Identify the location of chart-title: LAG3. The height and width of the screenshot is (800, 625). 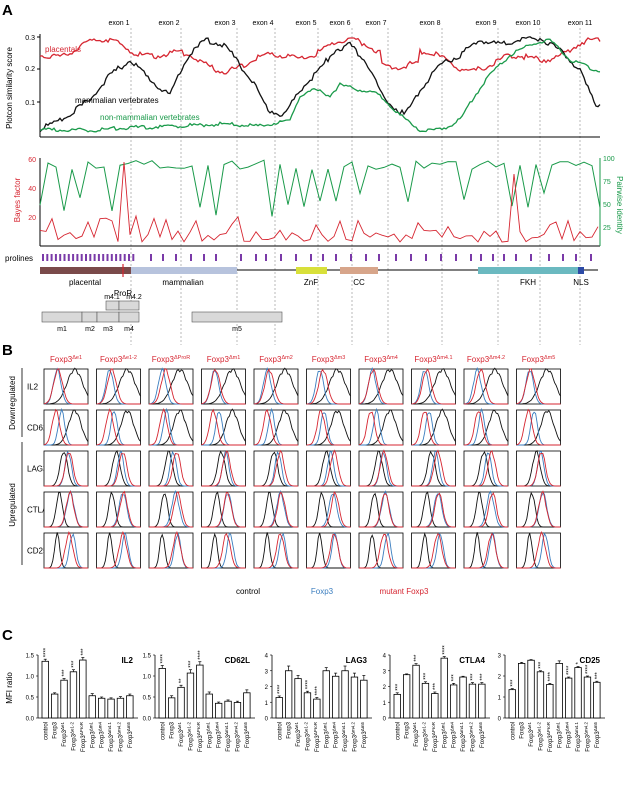
(357, 660).